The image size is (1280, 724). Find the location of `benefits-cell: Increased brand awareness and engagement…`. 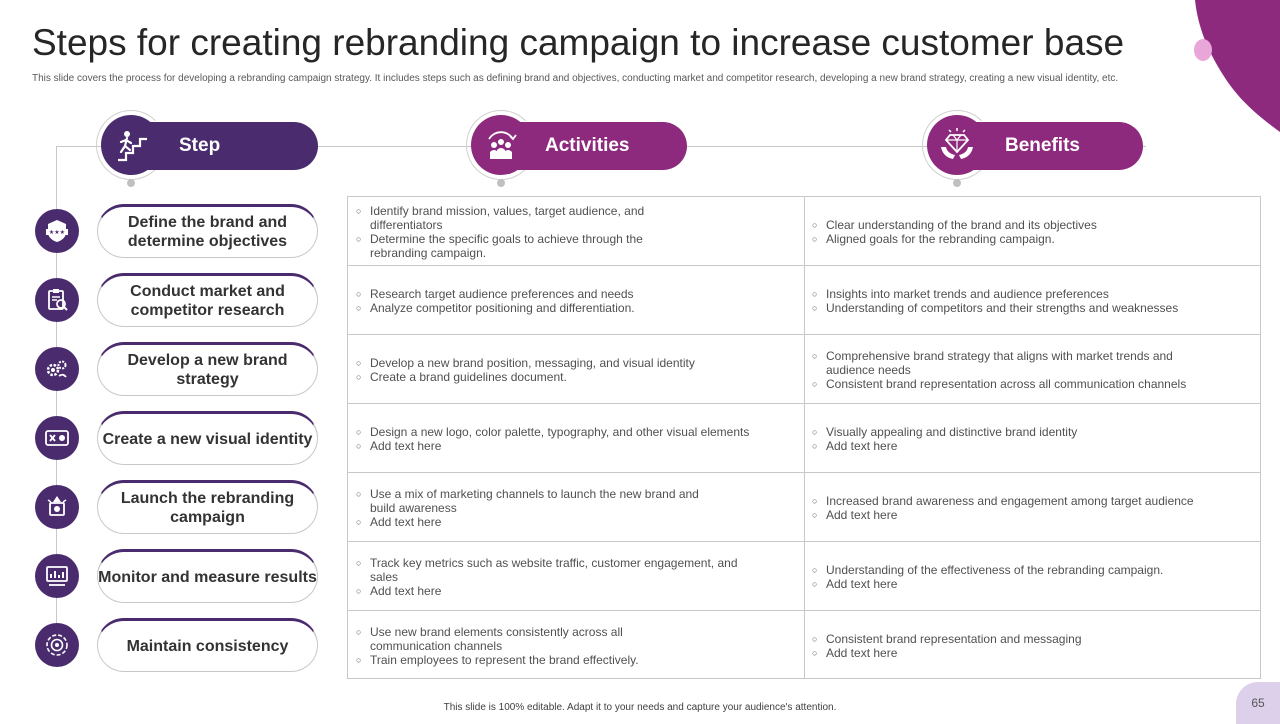

benefits-cell: Increased brand awareness and engagement… is located at coordinates (1032, 507).